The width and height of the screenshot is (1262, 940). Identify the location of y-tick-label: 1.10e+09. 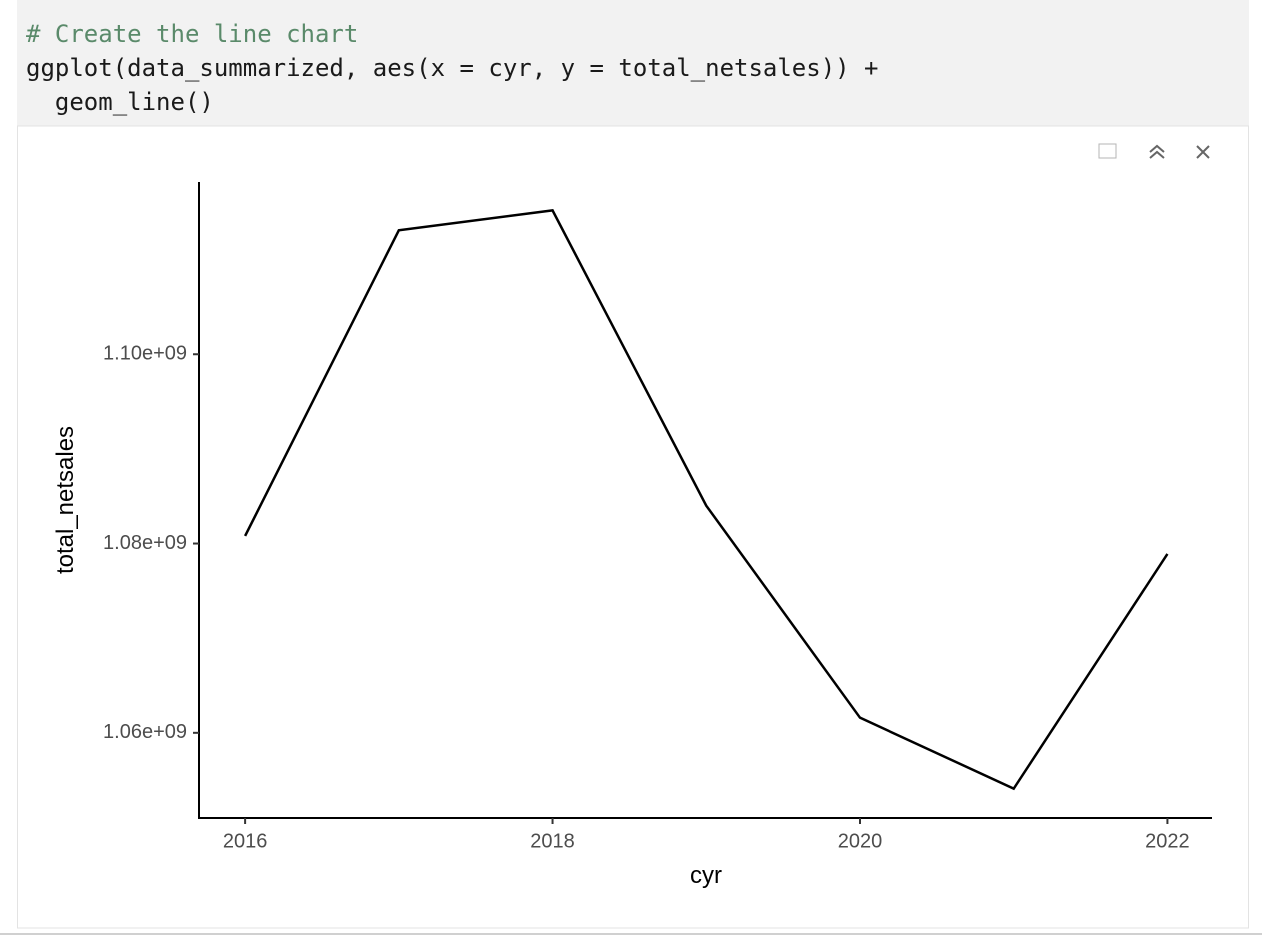
(145, 354).